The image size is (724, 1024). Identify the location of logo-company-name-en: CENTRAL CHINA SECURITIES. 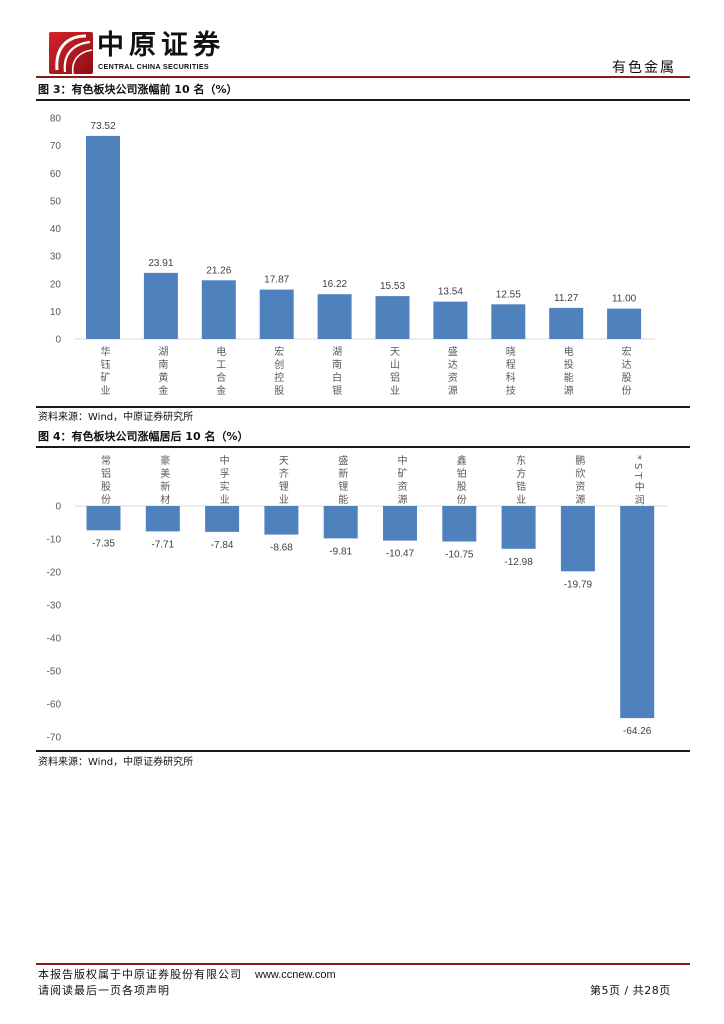
(154, 66).